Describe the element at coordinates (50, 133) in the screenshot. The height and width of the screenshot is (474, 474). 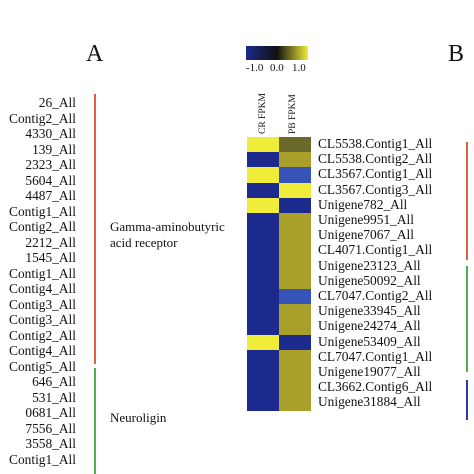
I see `left-gene-label: 4330_All` at that location.